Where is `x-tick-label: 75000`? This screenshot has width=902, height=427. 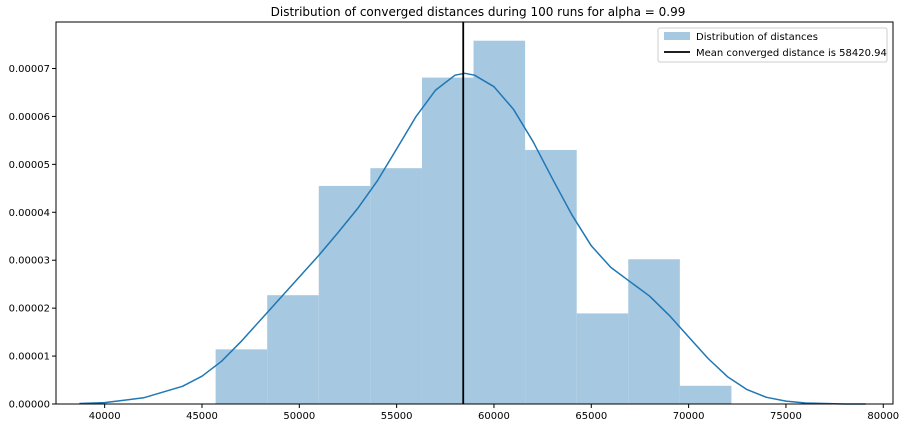 x-tick-label: 75000 is located at coordinates (786, 416).